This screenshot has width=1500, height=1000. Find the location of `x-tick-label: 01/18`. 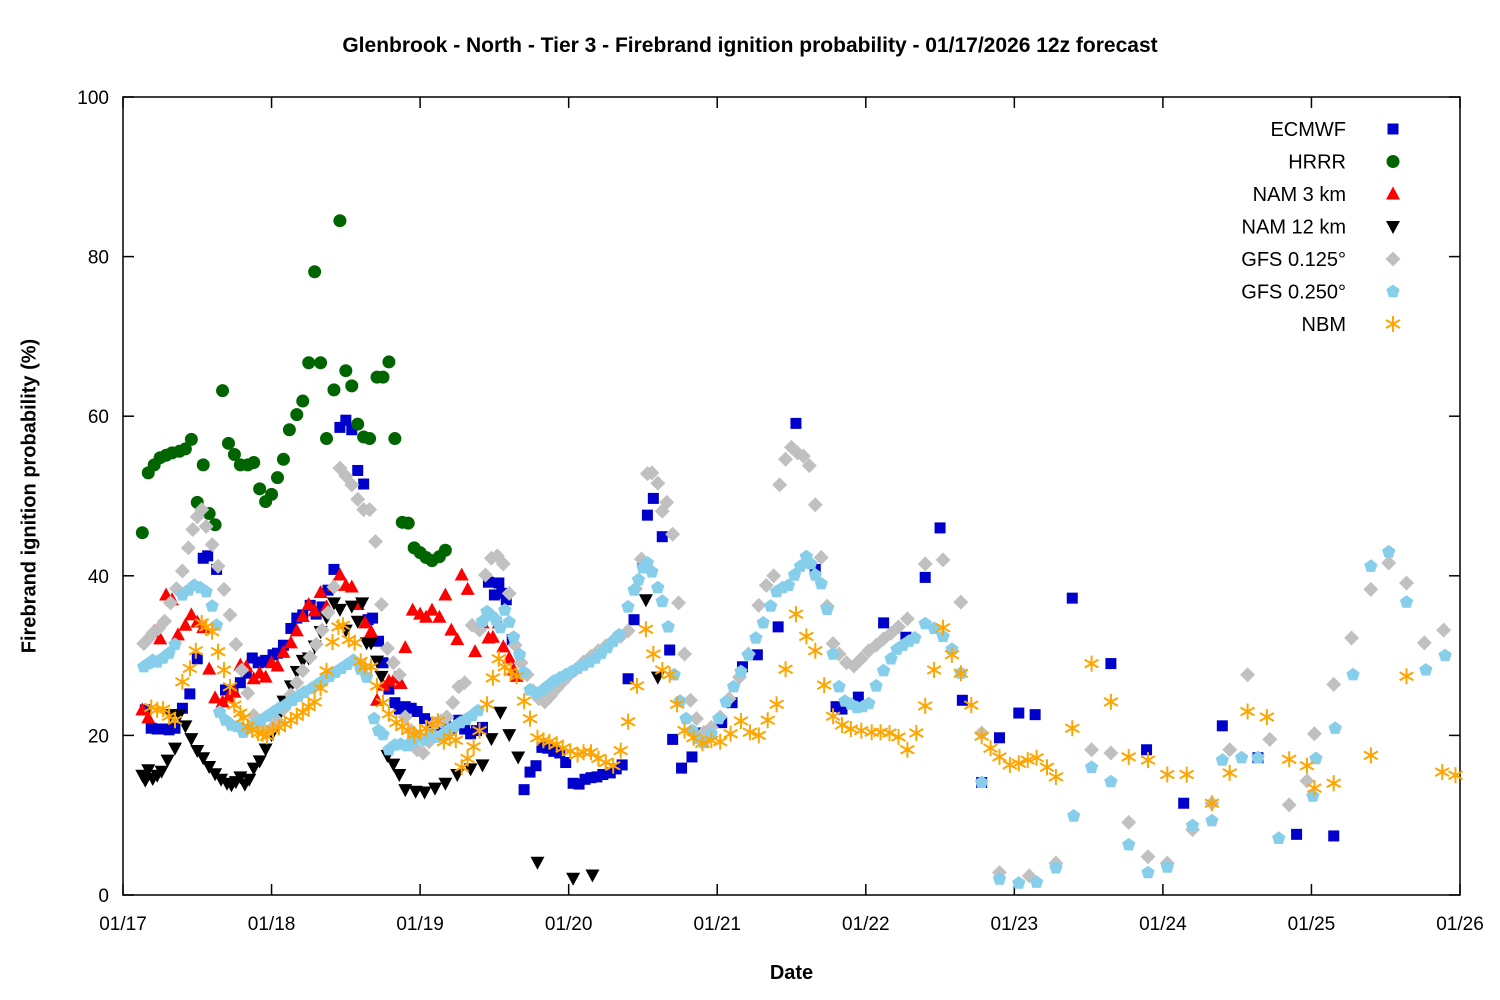

x-tick-label: 01/18 is located at coordinates (272, 924).